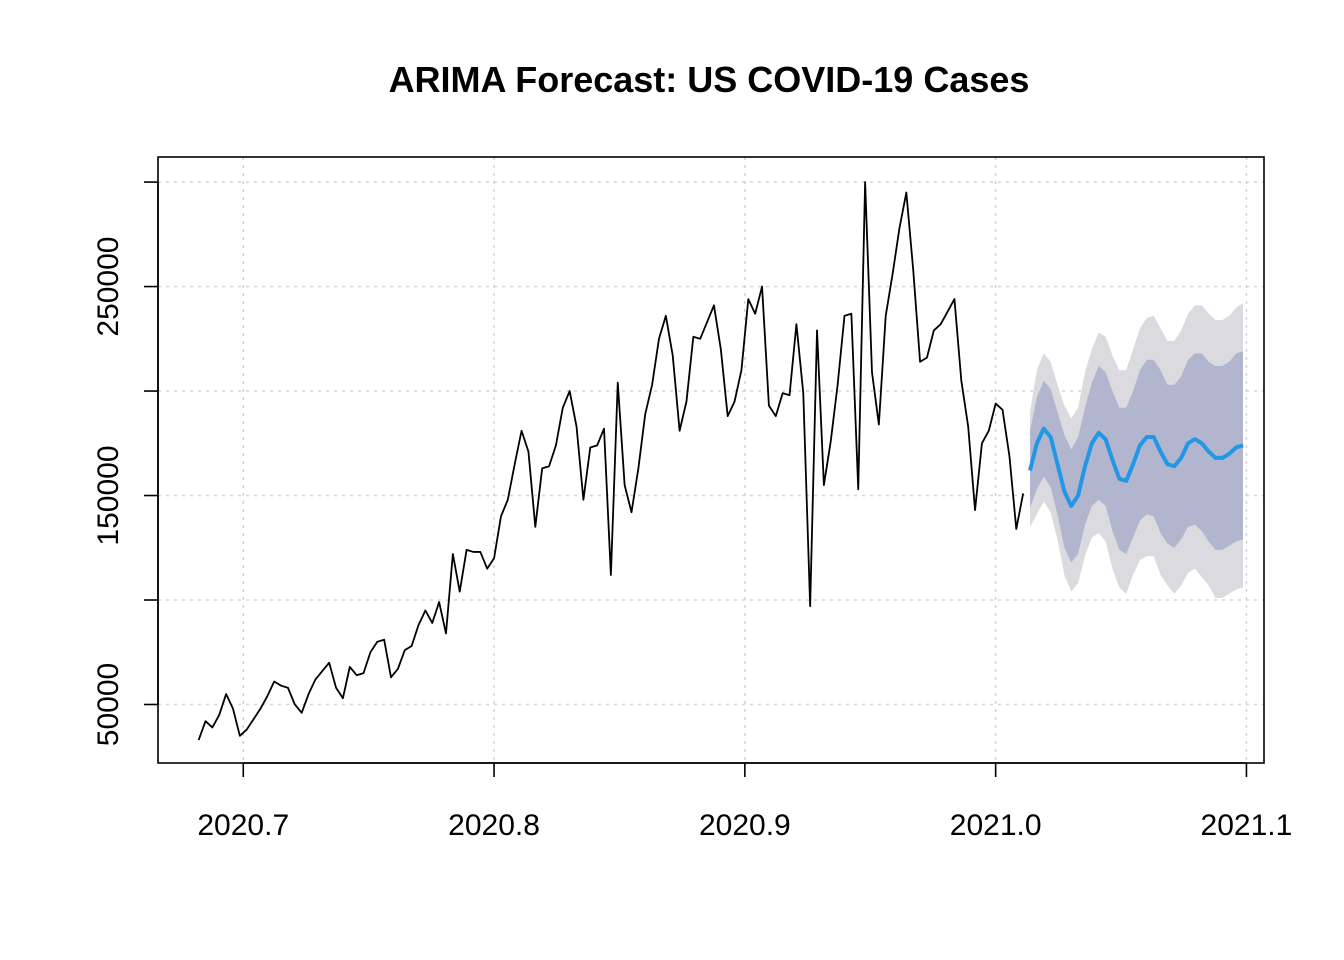  What do you see at coordinates (745, 825) in the screenshot?
I see `x-tick-label: 2020.9` at bounding box center [745, 825].